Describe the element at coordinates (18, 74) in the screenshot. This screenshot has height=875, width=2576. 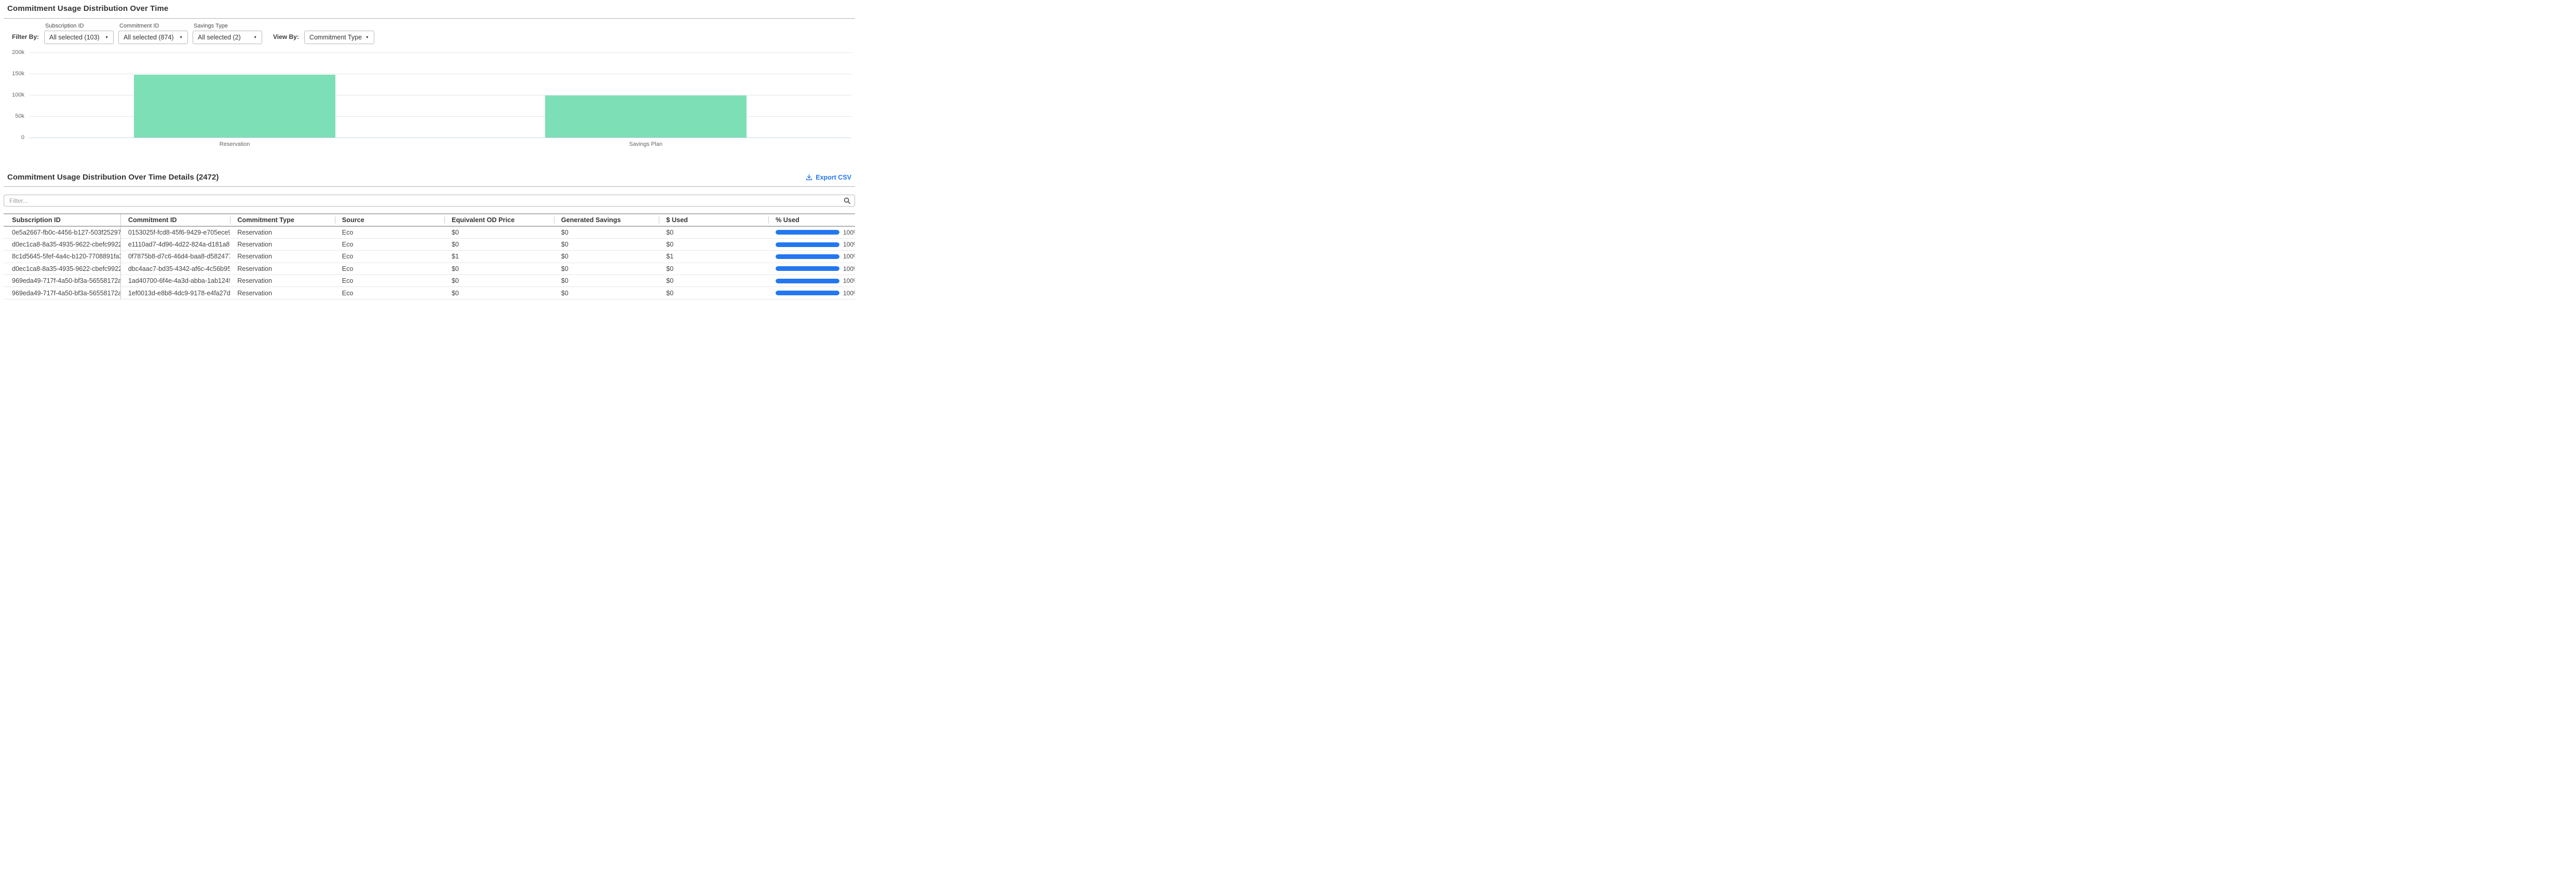
I see `y-axis-tick-label: 150k` at that location.